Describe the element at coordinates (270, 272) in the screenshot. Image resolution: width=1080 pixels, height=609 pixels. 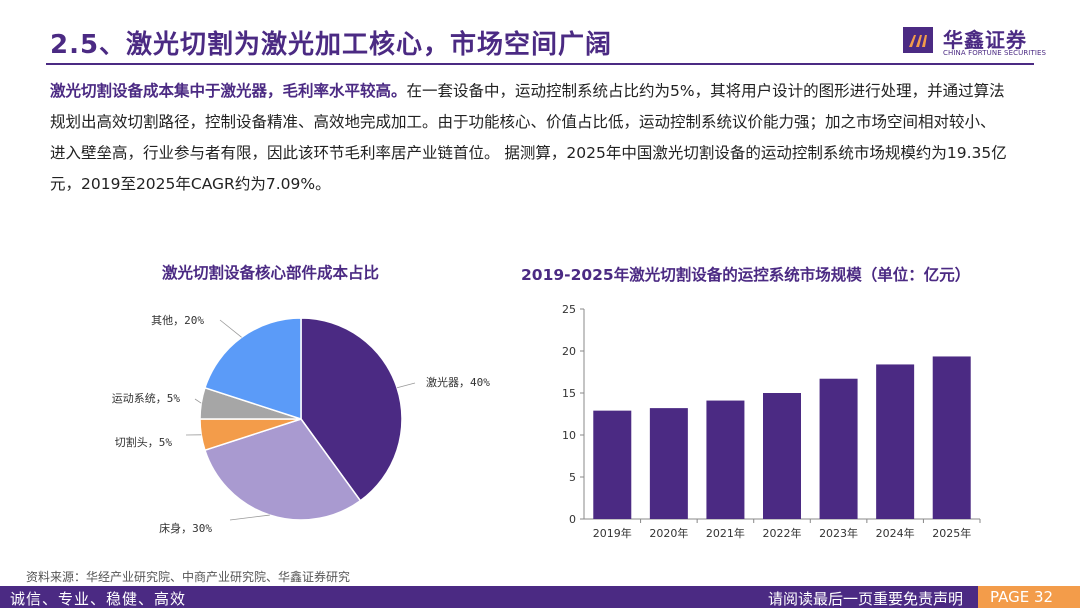
I see `pie-chart-title: 激光切割设备核心部件成本占比` at that location.